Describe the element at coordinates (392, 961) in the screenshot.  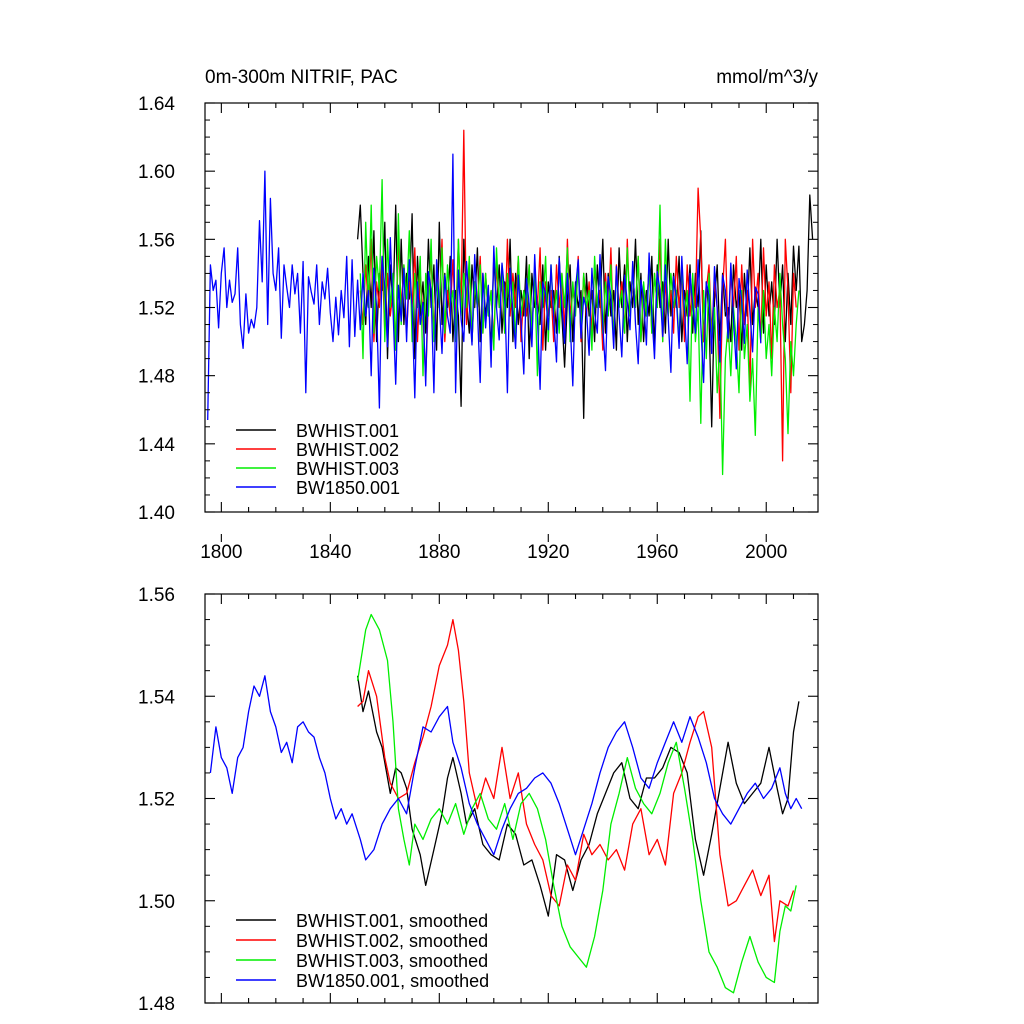
I see `legend-label-3: BWHIST.003, smoothed` at that location.